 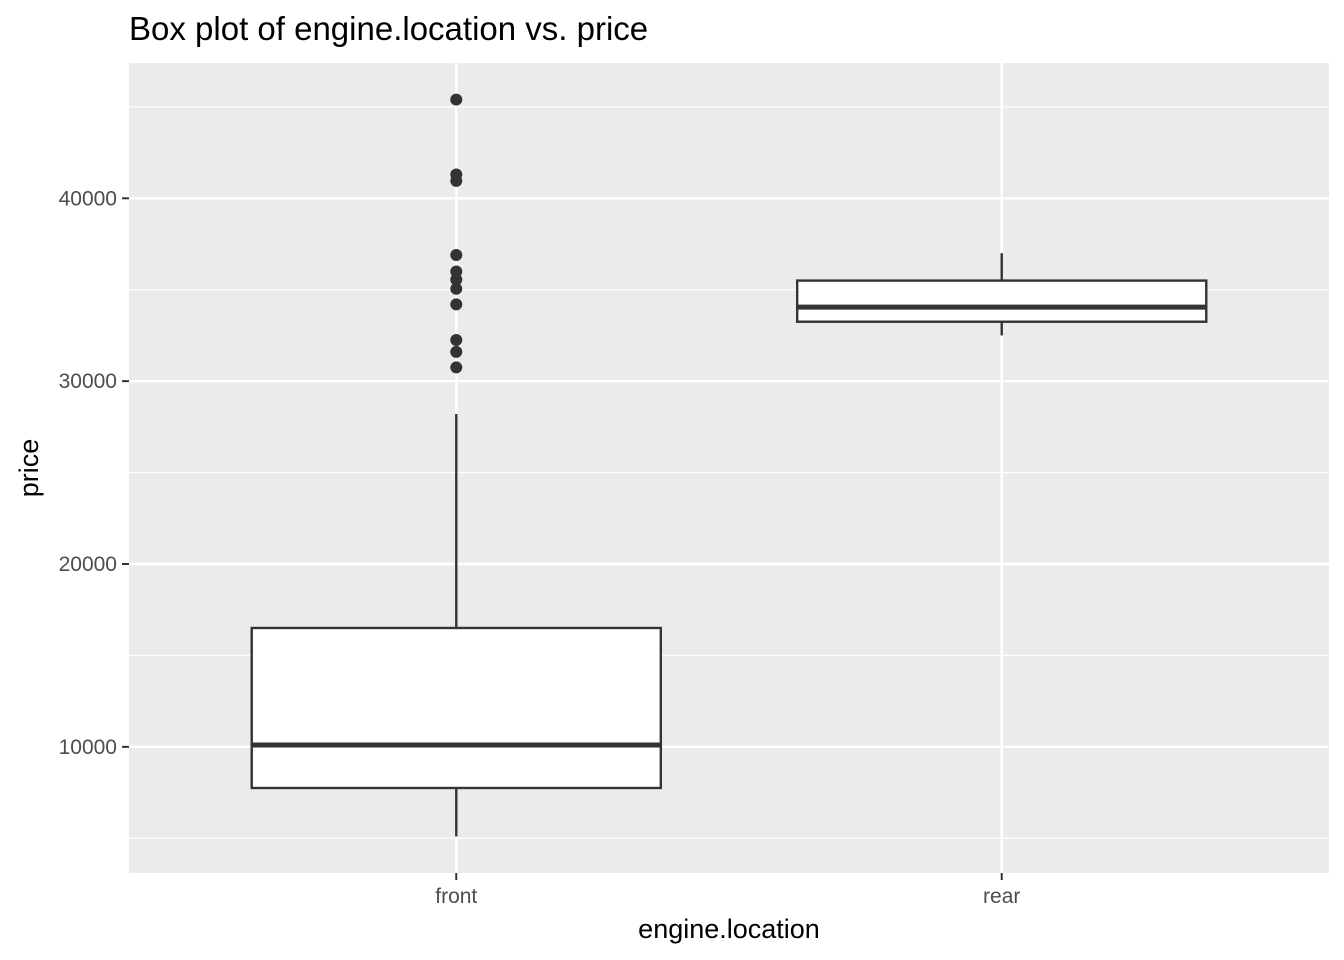 I want to click on y-tick-label: 30000, so click(x=88, y=381).